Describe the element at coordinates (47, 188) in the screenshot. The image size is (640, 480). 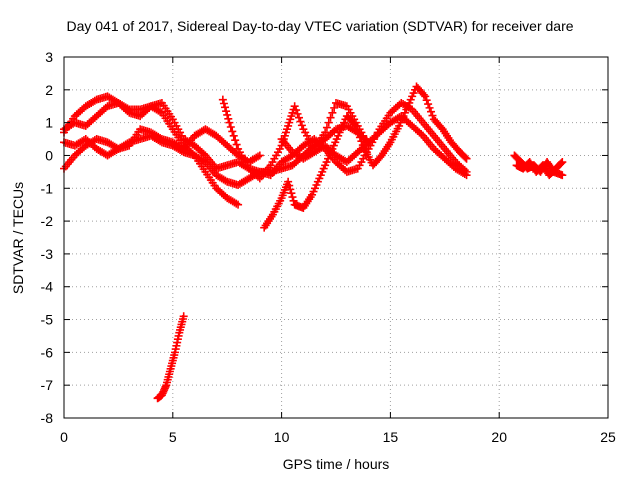
I see `y-tick-label: -1` at that location.